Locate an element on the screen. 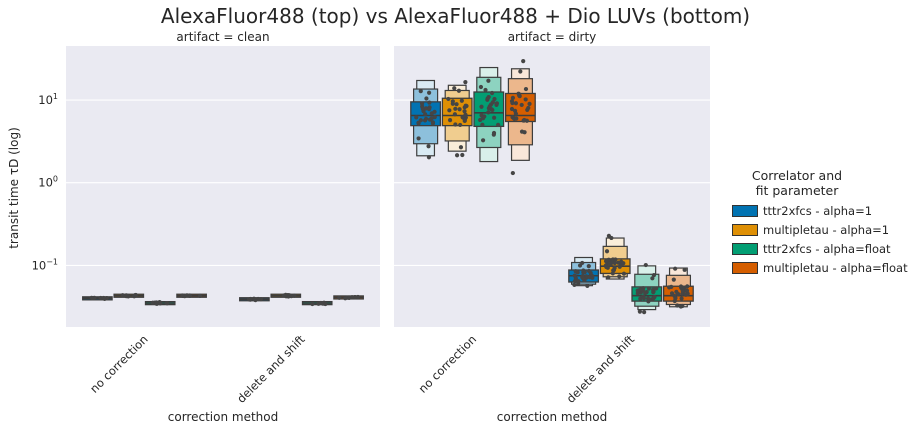 The width and height of the screenshot is (911, 430). legend-item: multipletau - alpha=1 is located at coordinates (820, 229).